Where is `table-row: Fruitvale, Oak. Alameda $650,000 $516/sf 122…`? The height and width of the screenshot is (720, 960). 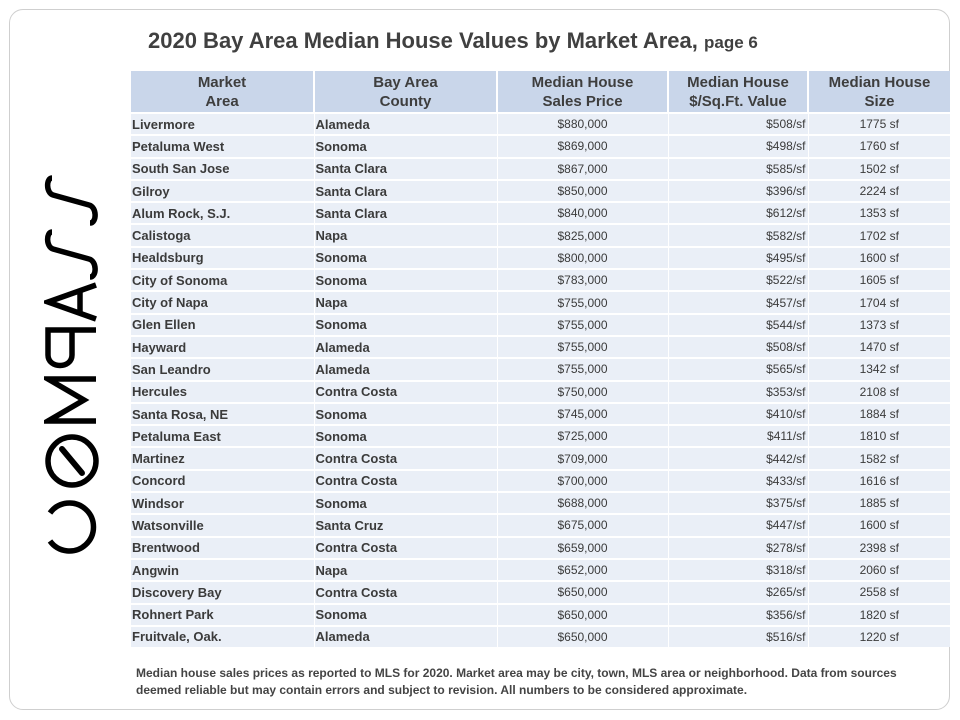
table-row: Fruitvale, Oak. Alameda $650,000 $516/sf 122… is located at coordinates (540, 636).